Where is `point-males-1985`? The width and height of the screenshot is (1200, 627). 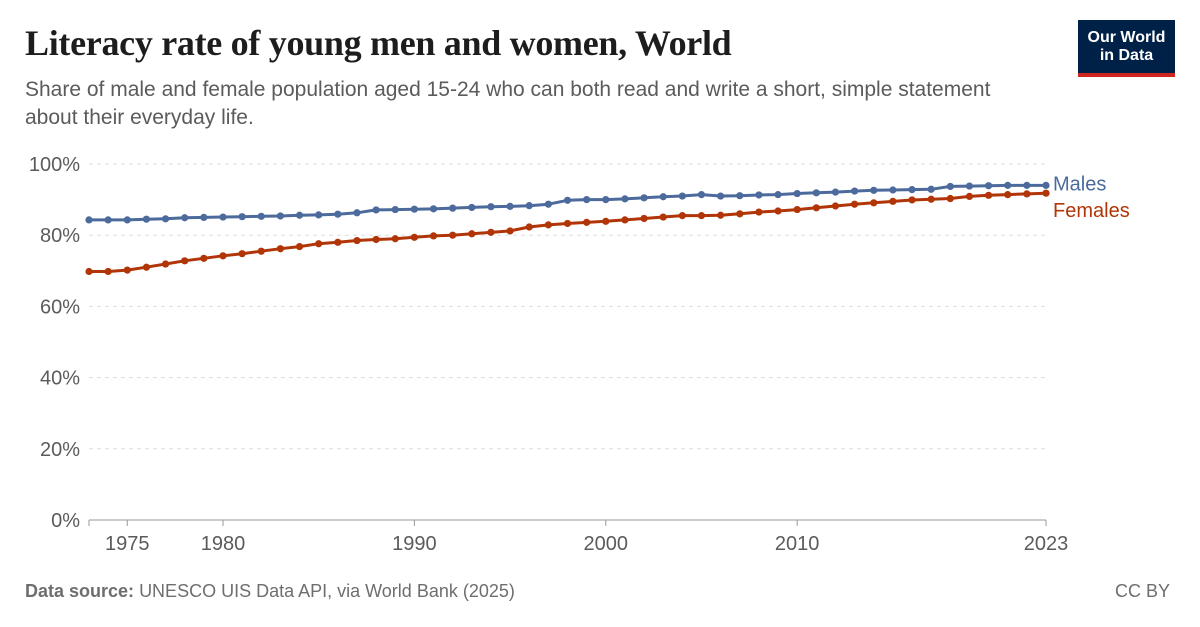 point-males-1985 is located at coordinates (319, 215).